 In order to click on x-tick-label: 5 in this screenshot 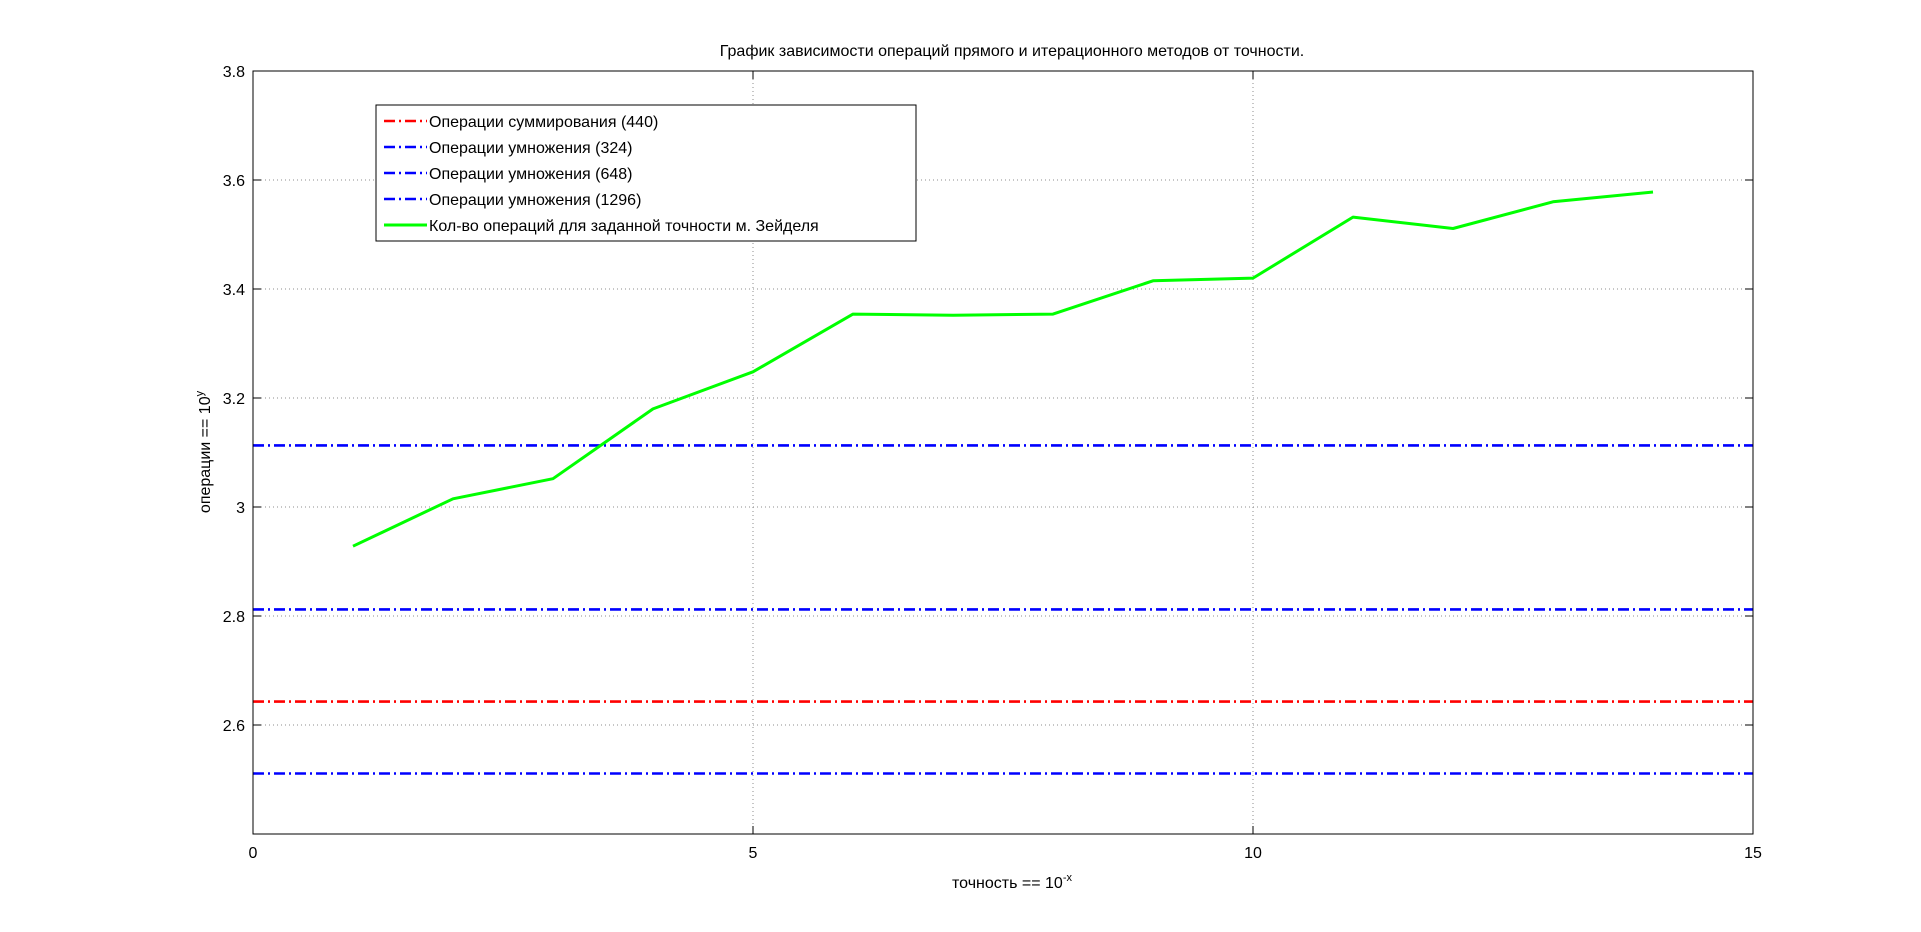, I will do `click(753, 853)`.